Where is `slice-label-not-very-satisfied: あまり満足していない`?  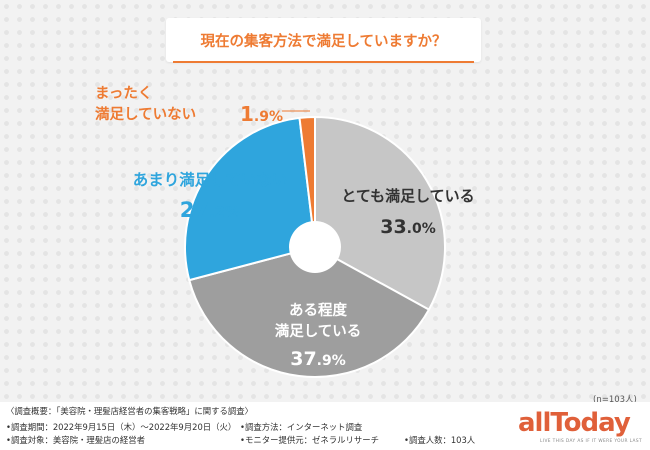 slice-label-not-very-satisfied: あまり満足していない is located at coordinates (210, 180).